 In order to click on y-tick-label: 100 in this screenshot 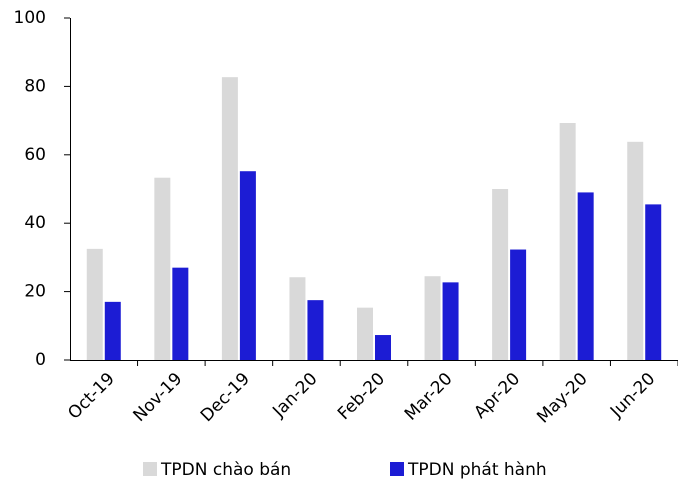, I will do `click(30, 18)`.